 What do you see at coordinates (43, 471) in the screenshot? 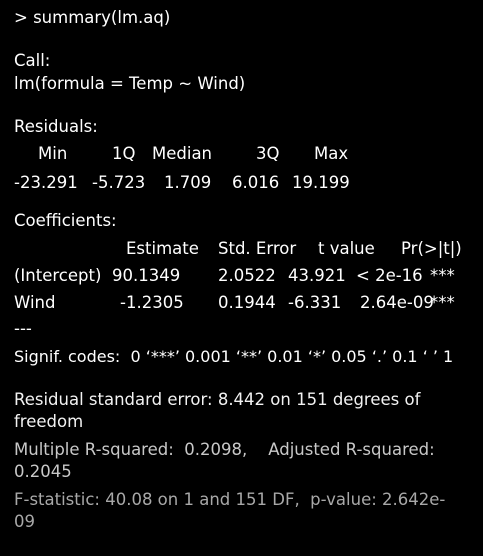
I see `r2-line-2: 0.2045` at bounding box center [43, 471].